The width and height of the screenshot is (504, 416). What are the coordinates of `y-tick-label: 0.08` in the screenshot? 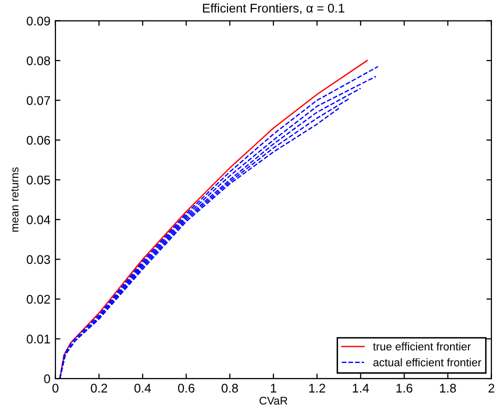 It's located at (38, 61).